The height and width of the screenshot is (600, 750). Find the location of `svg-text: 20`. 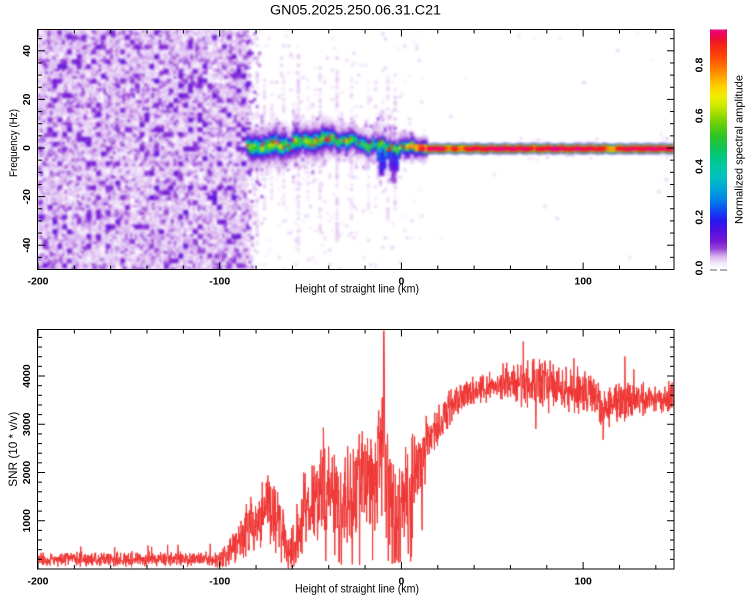

svg-text: 20 is located at coordinates (27, 99).